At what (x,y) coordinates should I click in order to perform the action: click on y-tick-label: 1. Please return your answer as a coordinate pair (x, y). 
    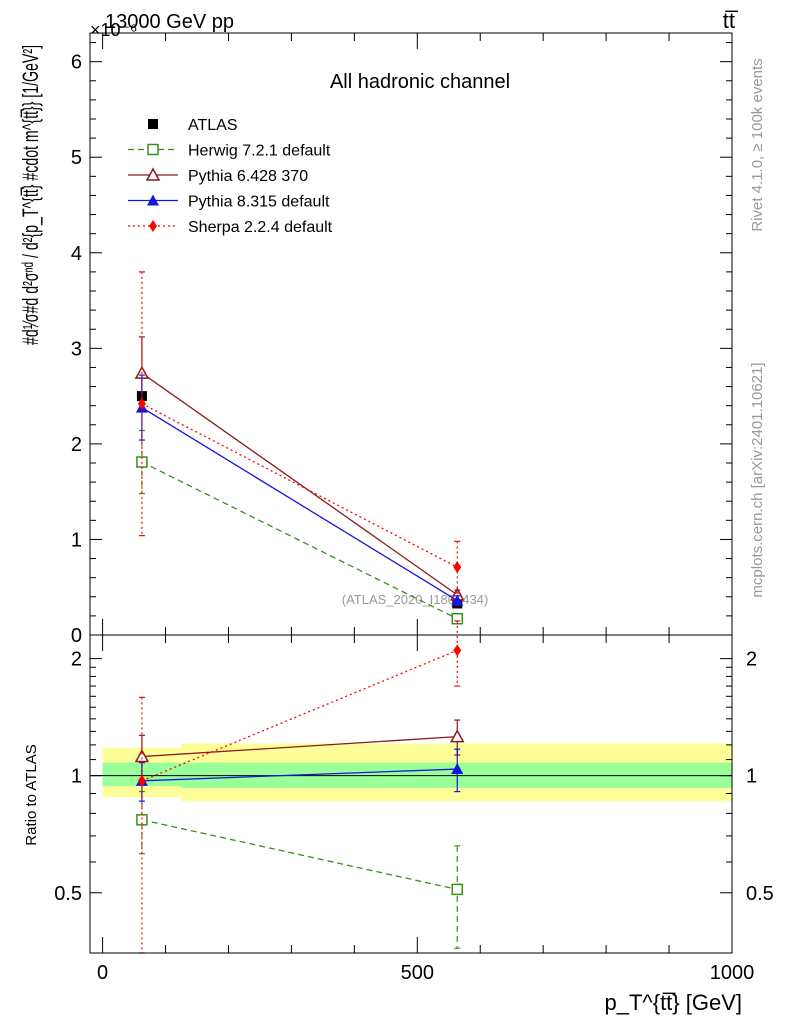
    Looking at the image, I should click on (76, 540).